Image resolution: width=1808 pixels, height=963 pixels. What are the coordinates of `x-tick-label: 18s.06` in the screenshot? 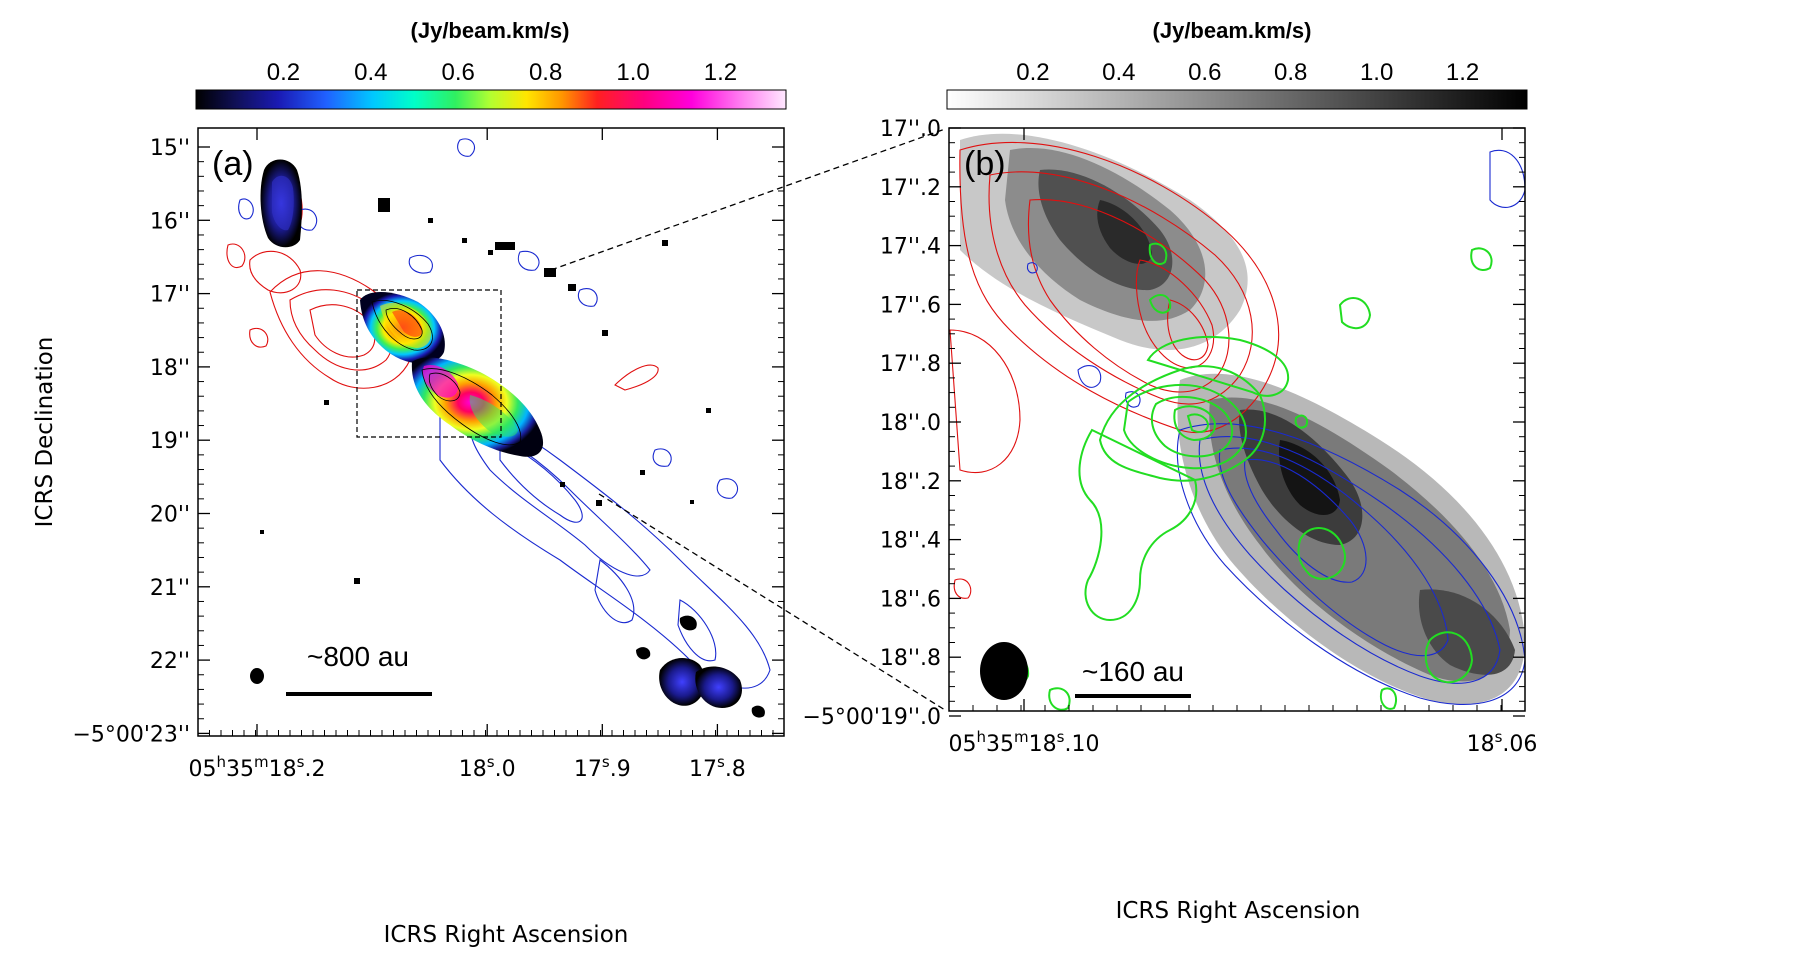 It's located at (1502, 742).